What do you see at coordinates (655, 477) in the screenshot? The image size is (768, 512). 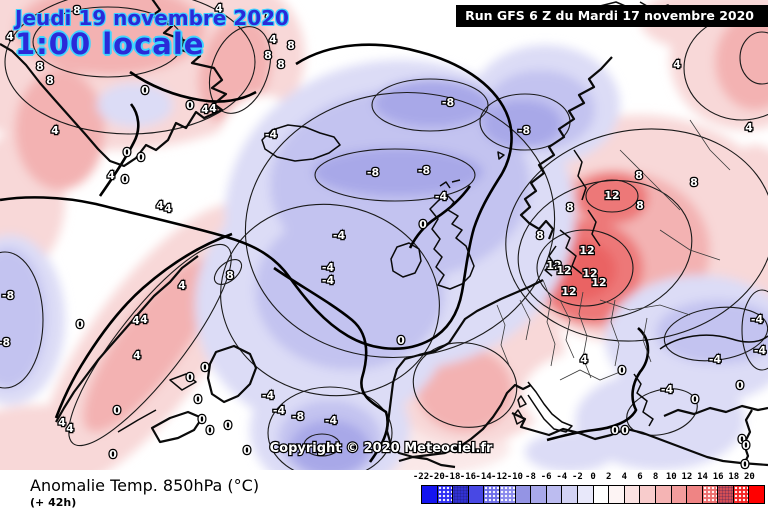 I see `legend-tick: 8` at bounding box center [655, 477].